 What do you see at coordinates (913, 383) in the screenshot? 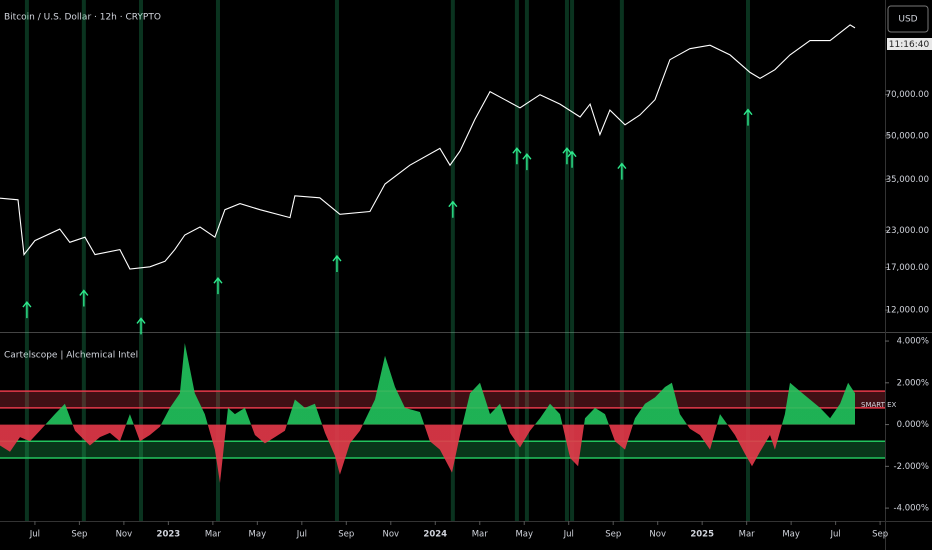
I see `y-tick-label: 2.000%` at bounding box center [913, 383].